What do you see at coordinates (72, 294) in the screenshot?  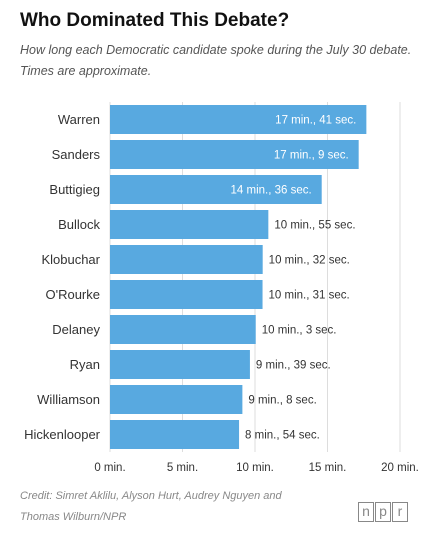 I see `category-label: O'Rourke` at bounding box center [72, 294].